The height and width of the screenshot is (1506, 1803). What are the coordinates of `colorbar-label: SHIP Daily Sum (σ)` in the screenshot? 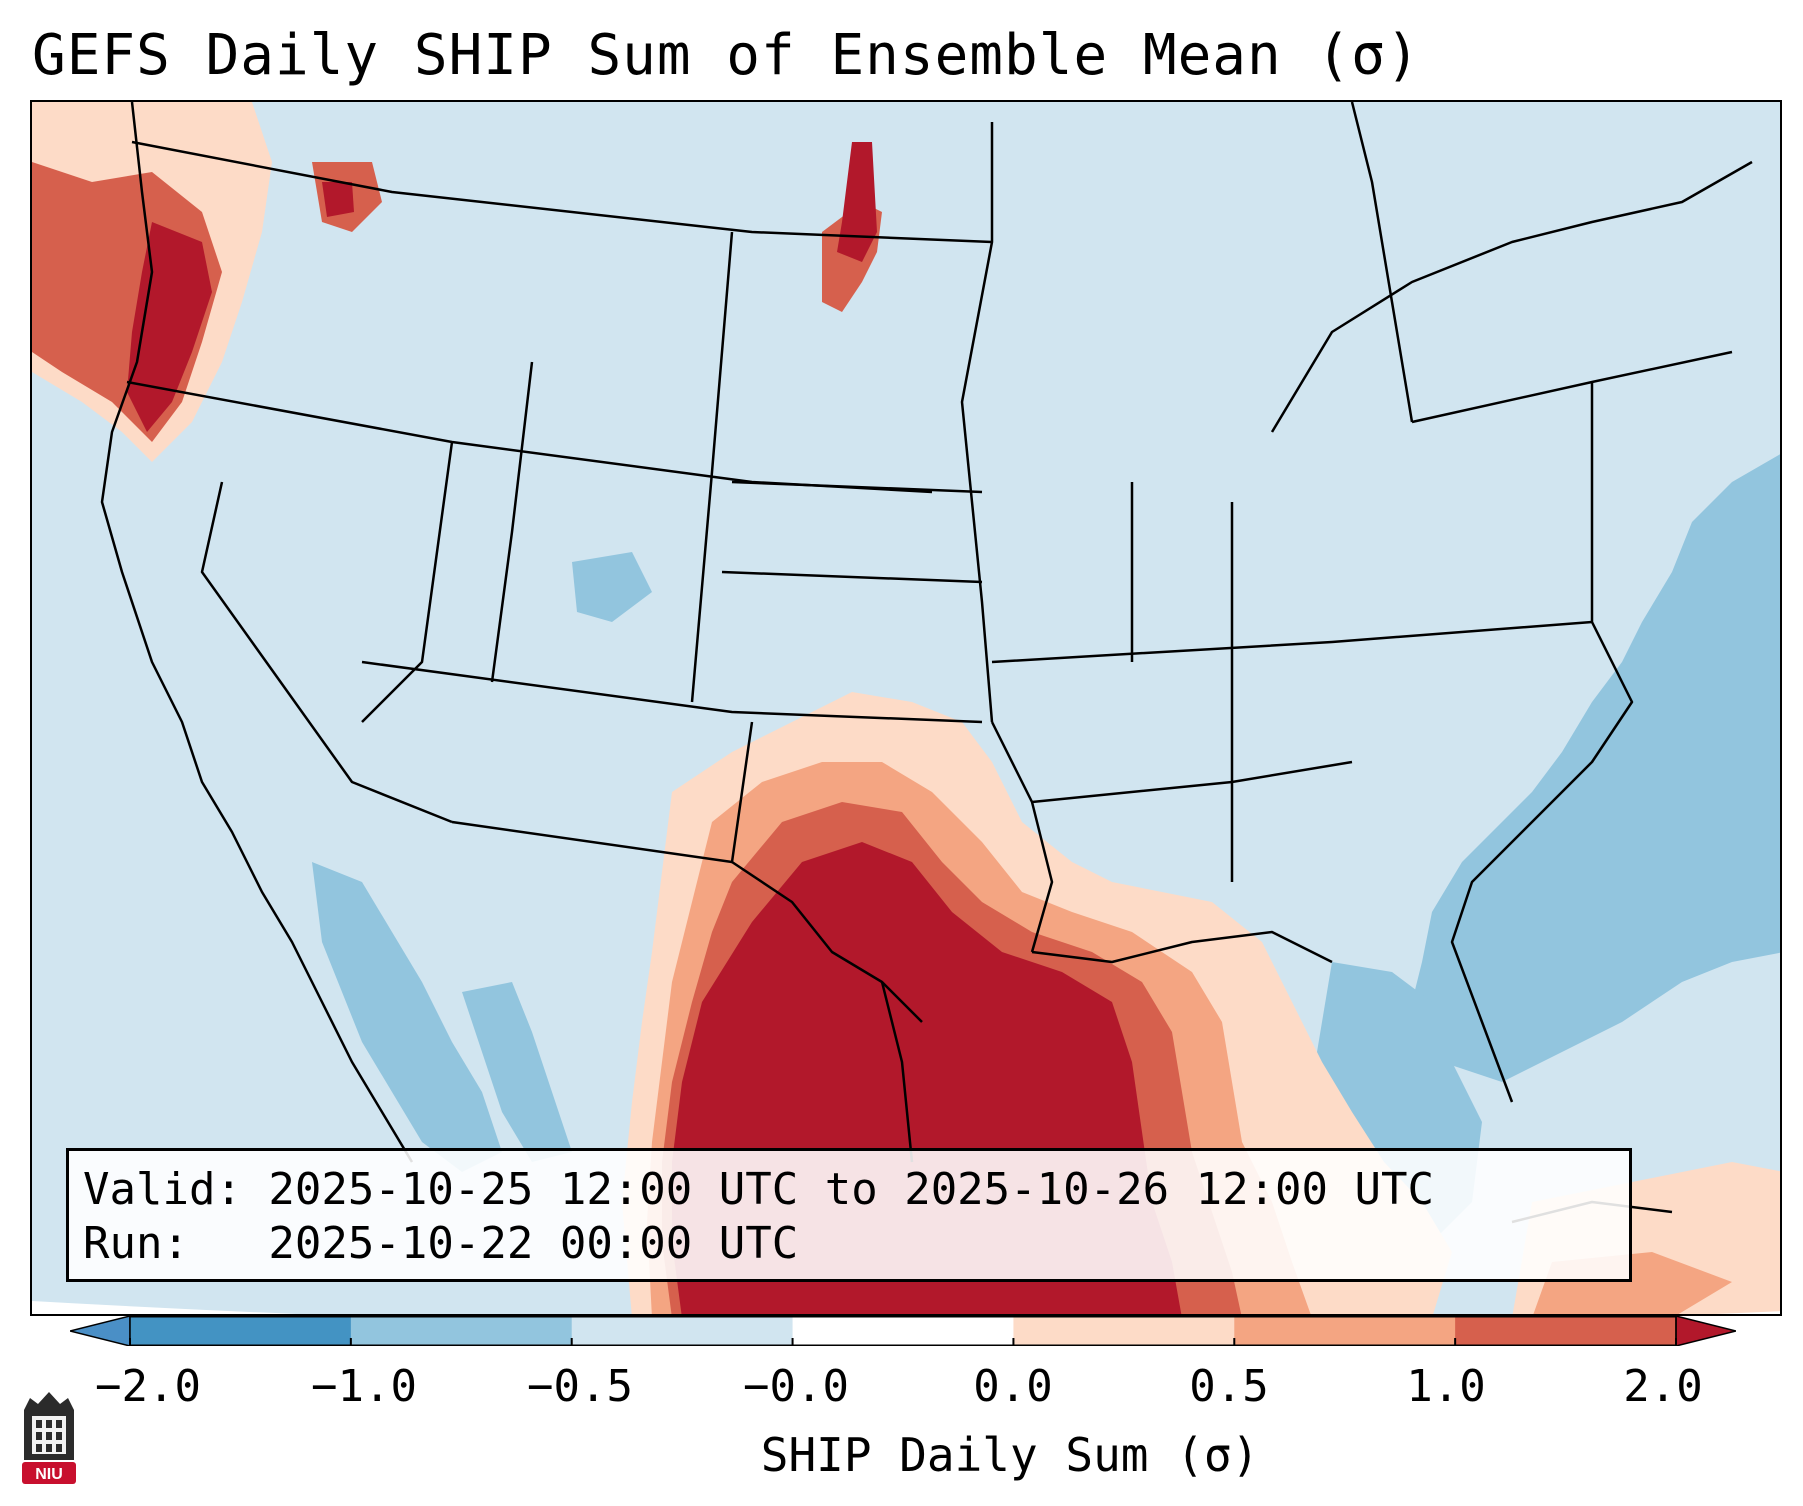 It's located at (1010, 1455).